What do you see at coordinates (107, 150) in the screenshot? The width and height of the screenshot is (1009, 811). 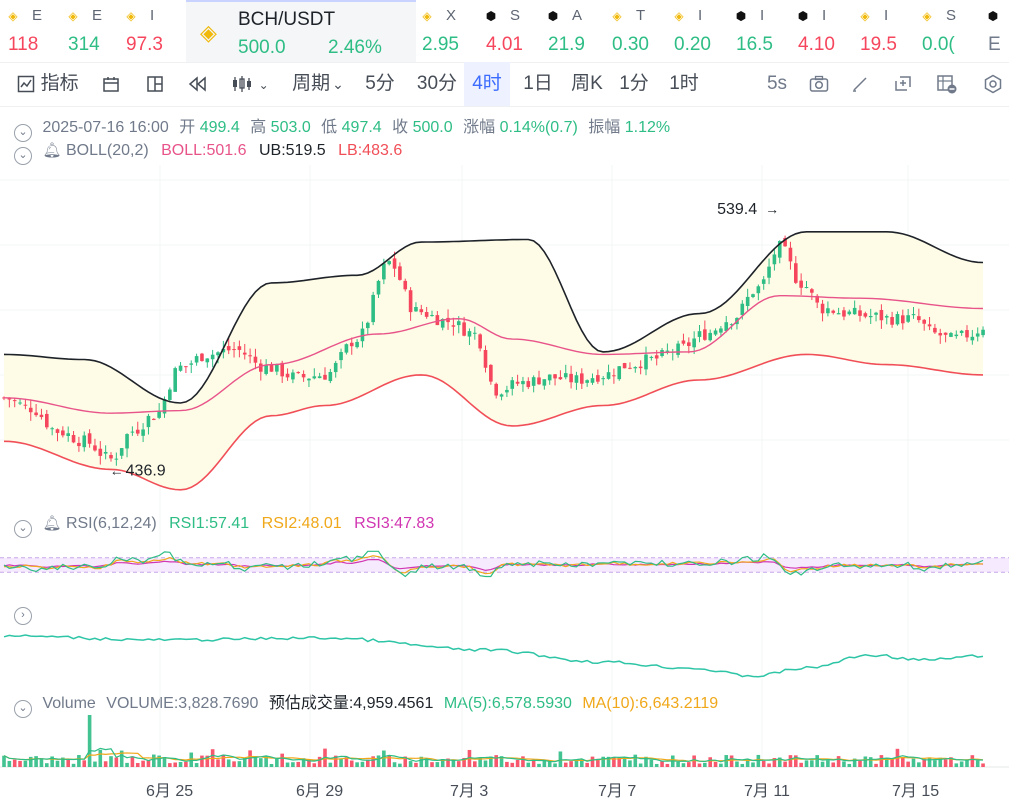 I see `boll-name: BOLL(20,2)` at bounding box center [107, 150].